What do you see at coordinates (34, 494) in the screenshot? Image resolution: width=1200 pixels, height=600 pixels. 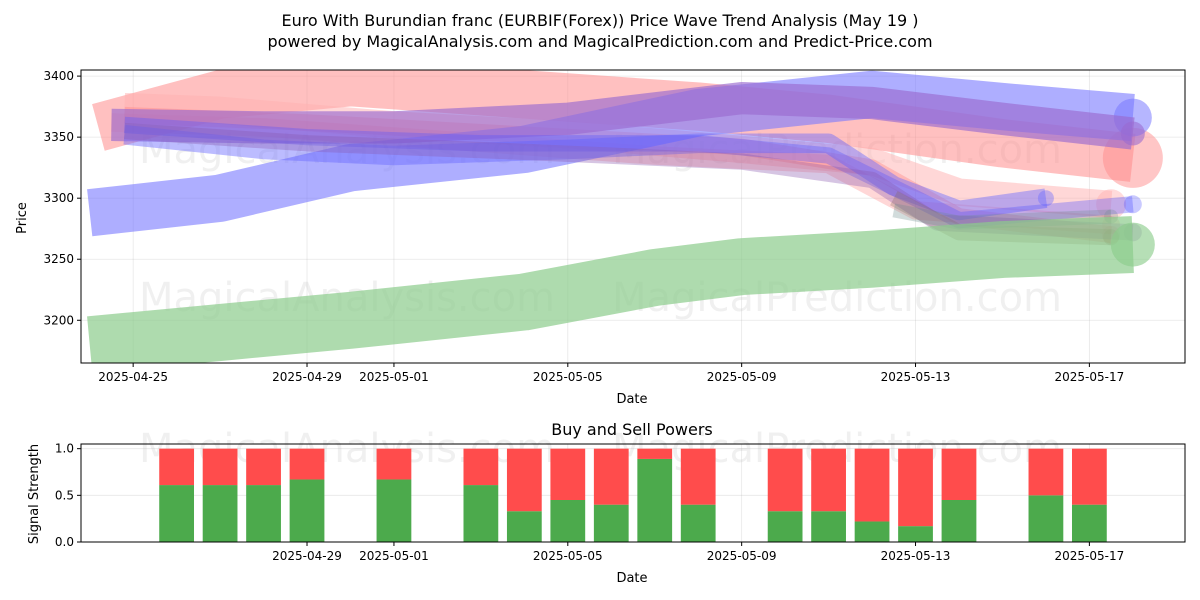 I see `bottom-ylabel: Signal Strength` at bounding box center [34, 494].